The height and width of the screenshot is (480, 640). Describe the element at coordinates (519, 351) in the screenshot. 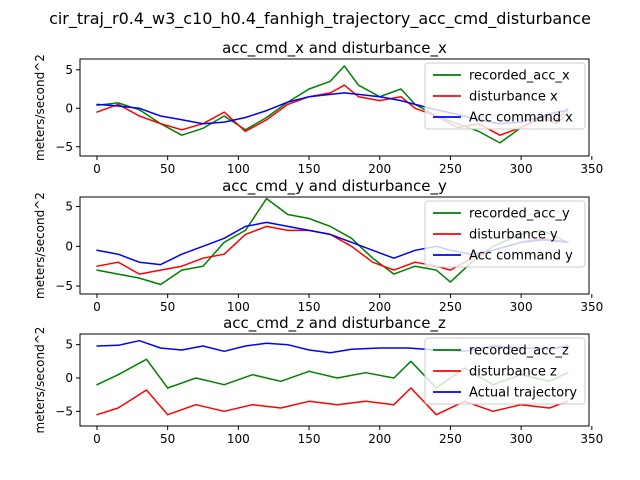

I see `legend-label: recorded_acc_z` at that location.